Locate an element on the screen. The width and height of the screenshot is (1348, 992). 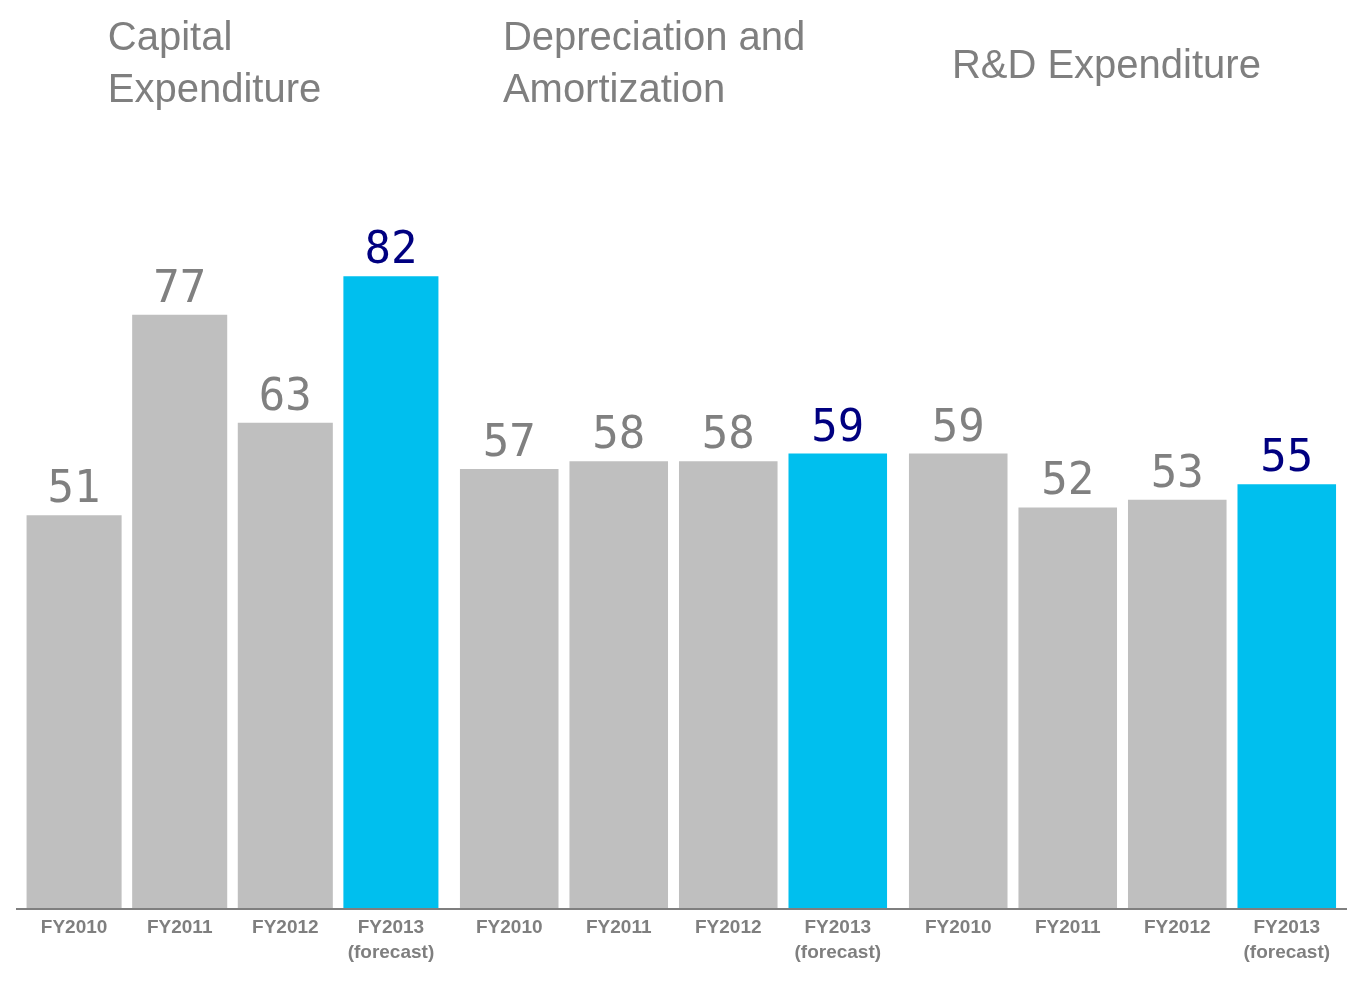
data-label: 82 is located at coordinates (391, 248).